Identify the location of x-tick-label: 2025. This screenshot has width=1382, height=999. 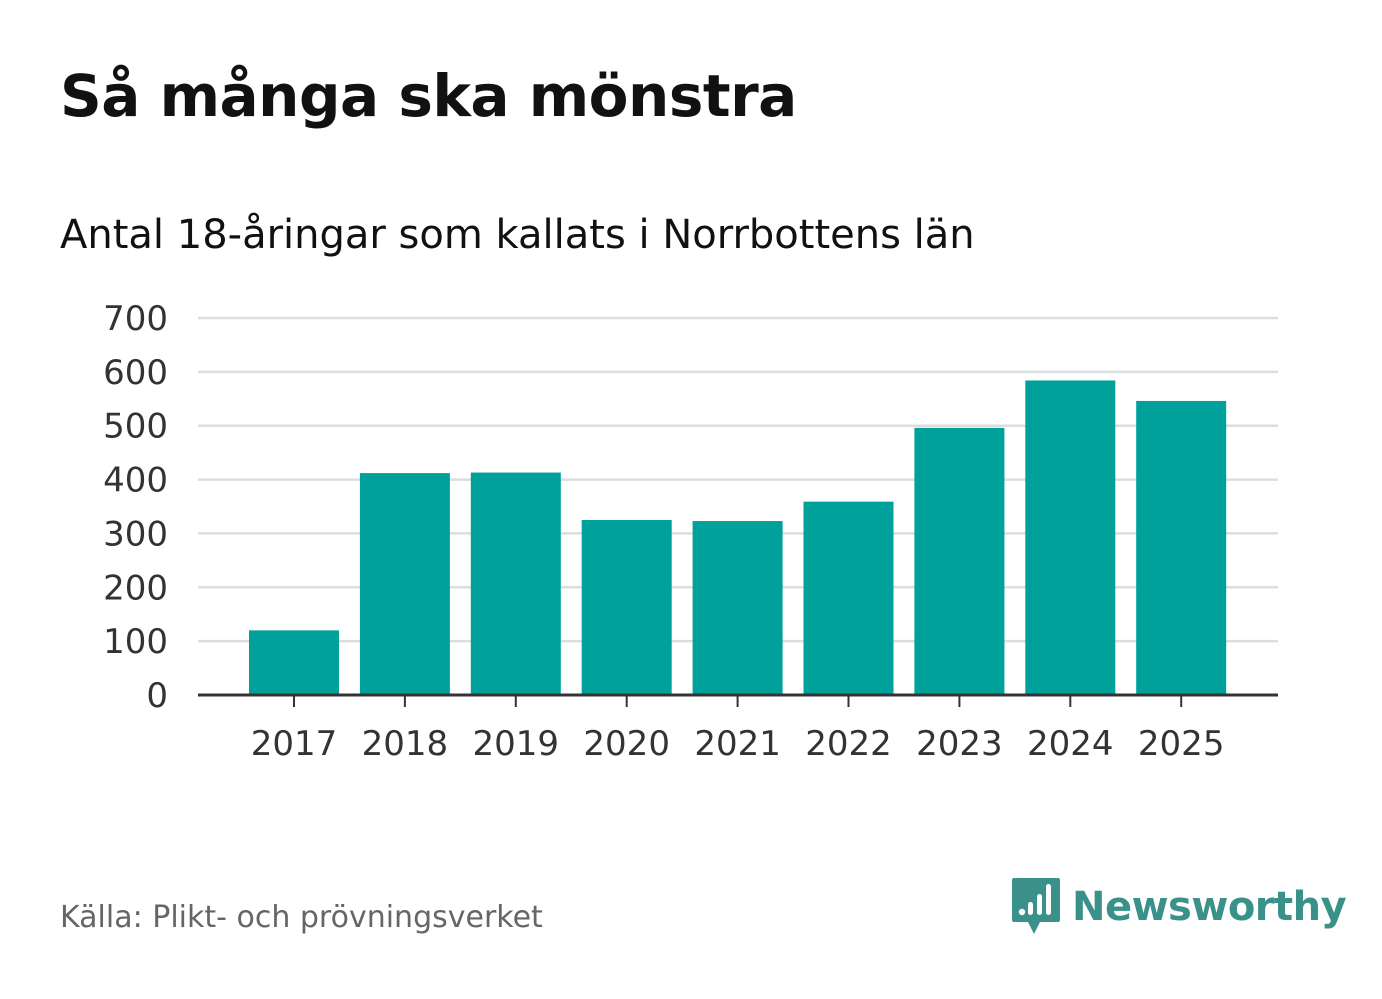
(1181, 744).